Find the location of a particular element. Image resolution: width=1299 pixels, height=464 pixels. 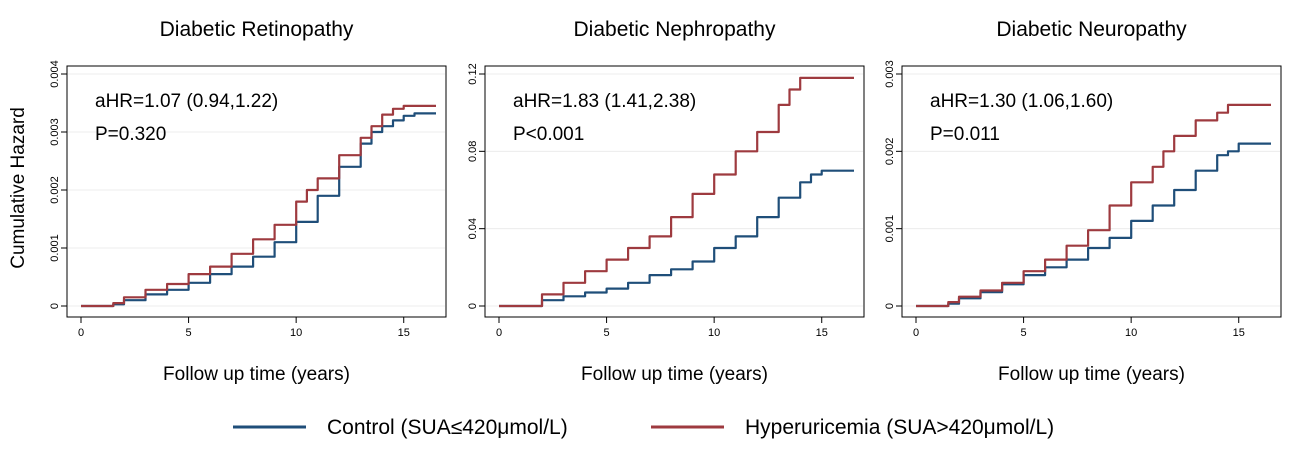

y-axis-label: Cumulative Hazard is located at coordinates (18, 188).